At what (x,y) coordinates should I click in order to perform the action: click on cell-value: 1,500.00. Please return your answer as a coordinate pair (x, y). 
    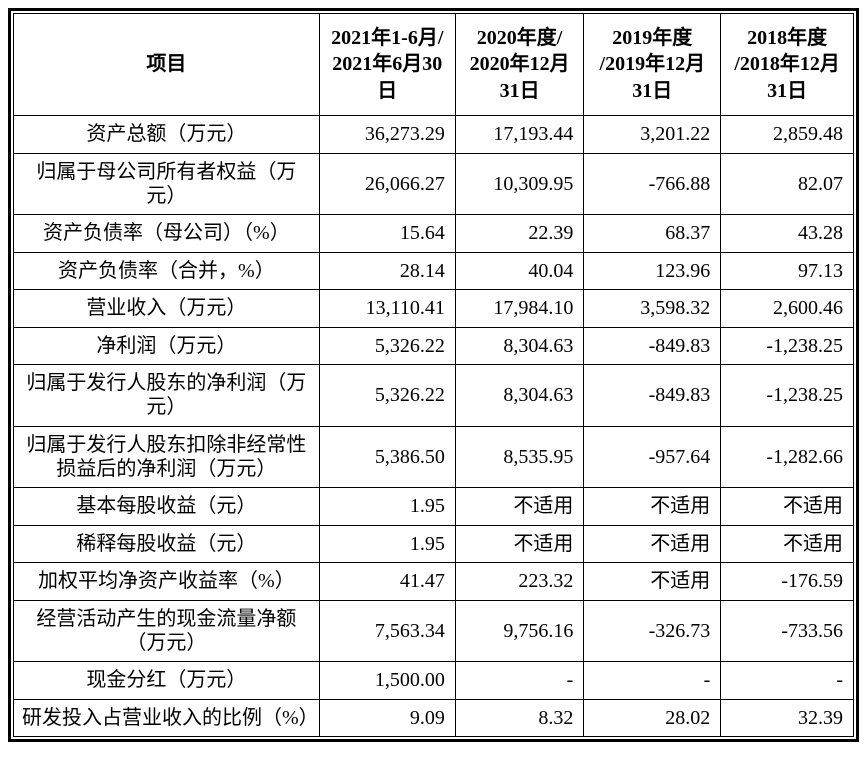
    Looking at the image, I should click on (387, 680).